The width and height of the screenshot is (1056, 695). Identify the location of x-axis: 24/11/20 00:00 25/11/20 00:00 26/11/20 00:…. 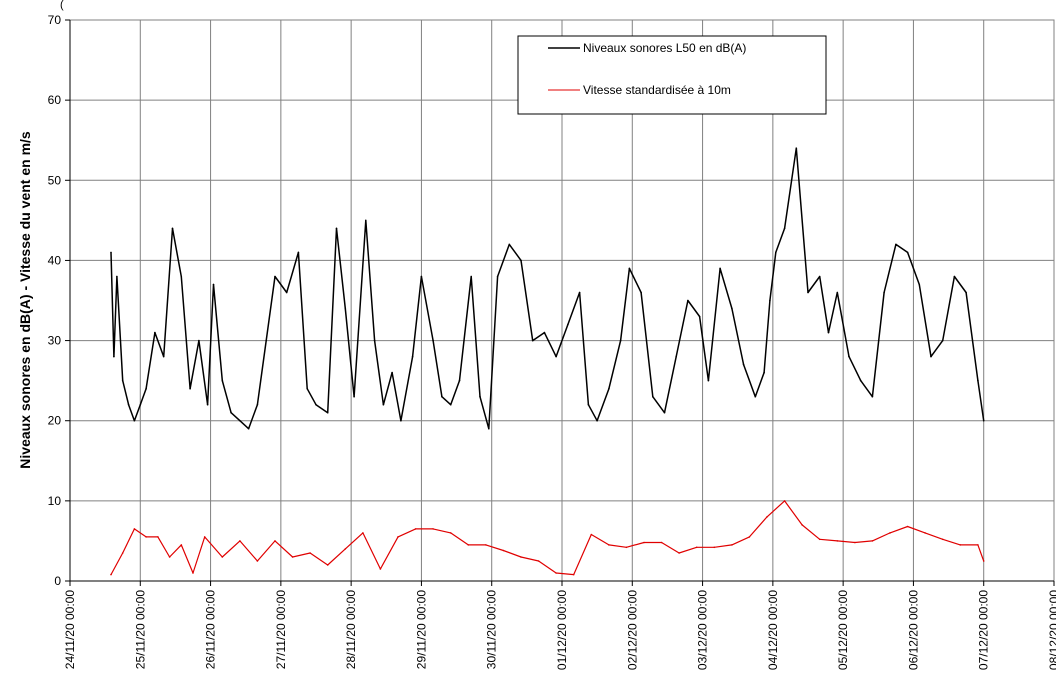
(559, 625).